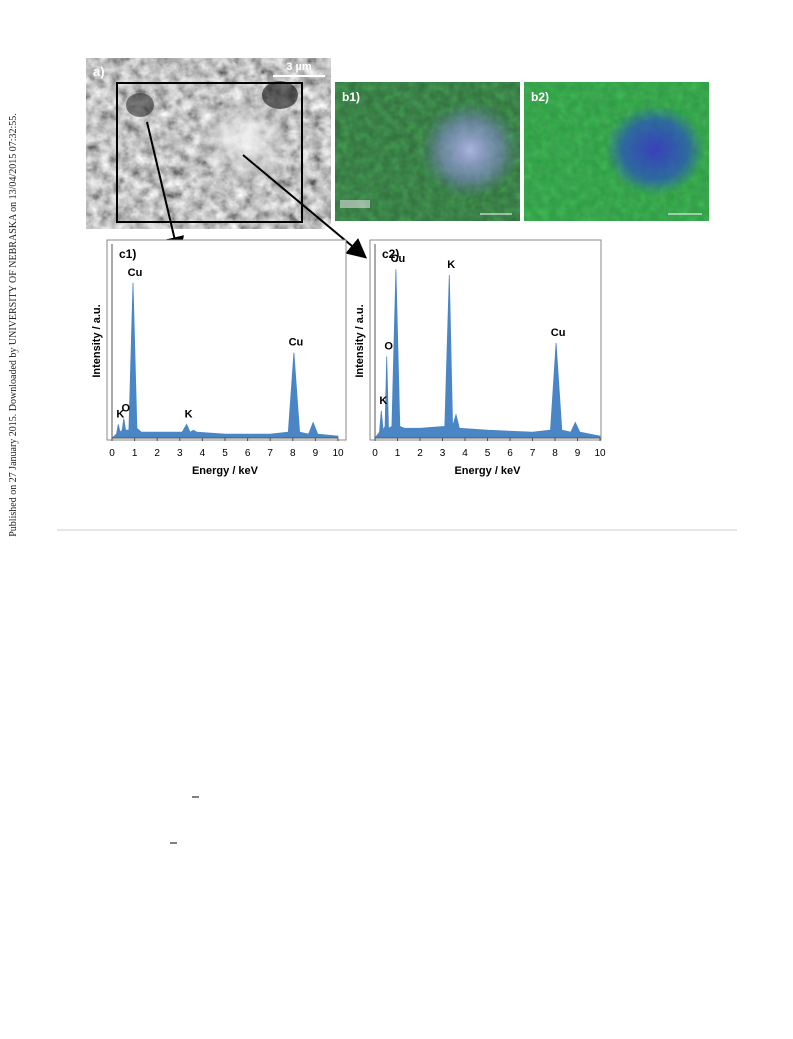  Describe the element at coordinates (390, 254) in the screenshot. I see `chart-title: c2)` at that location.